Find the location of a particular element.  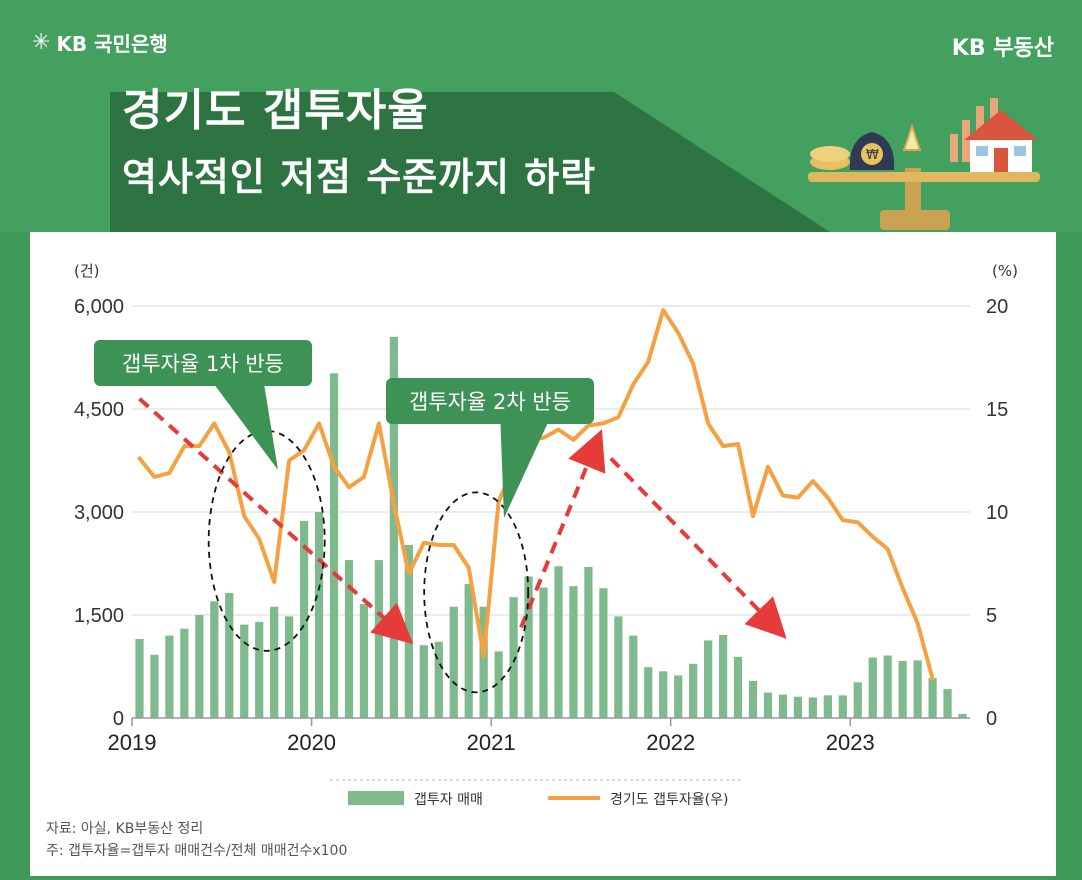

scale-base-icon is located at coordinates (915, 220).